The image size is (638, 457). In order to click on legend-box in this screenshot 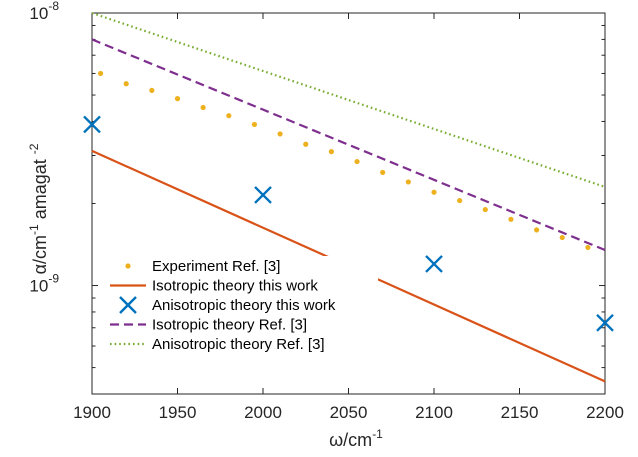, I will do `click(241, 319)`.